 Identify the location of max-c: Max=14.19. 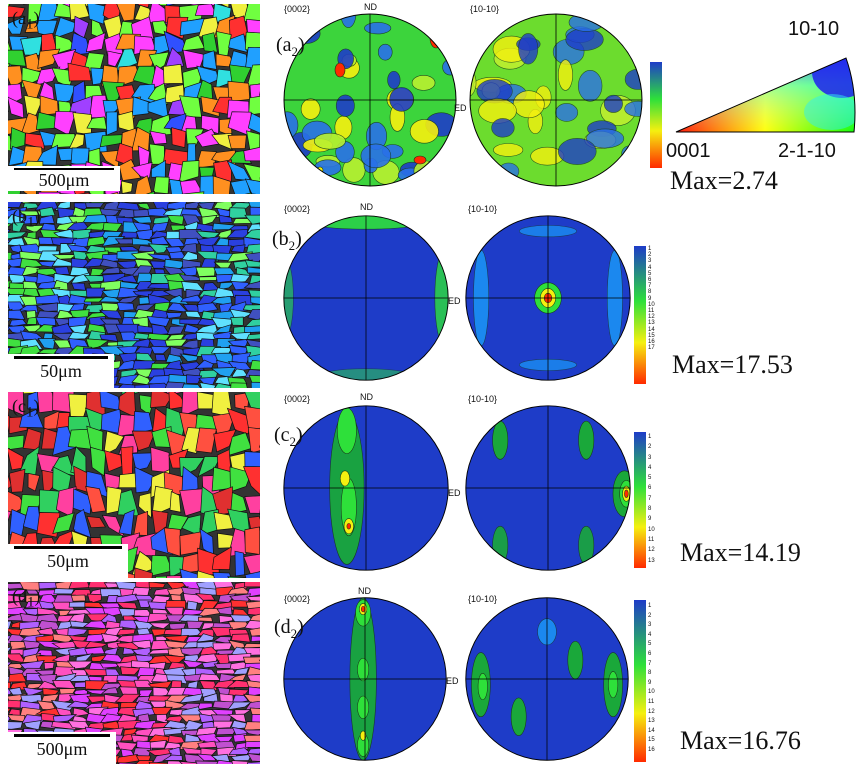
(740, 552).